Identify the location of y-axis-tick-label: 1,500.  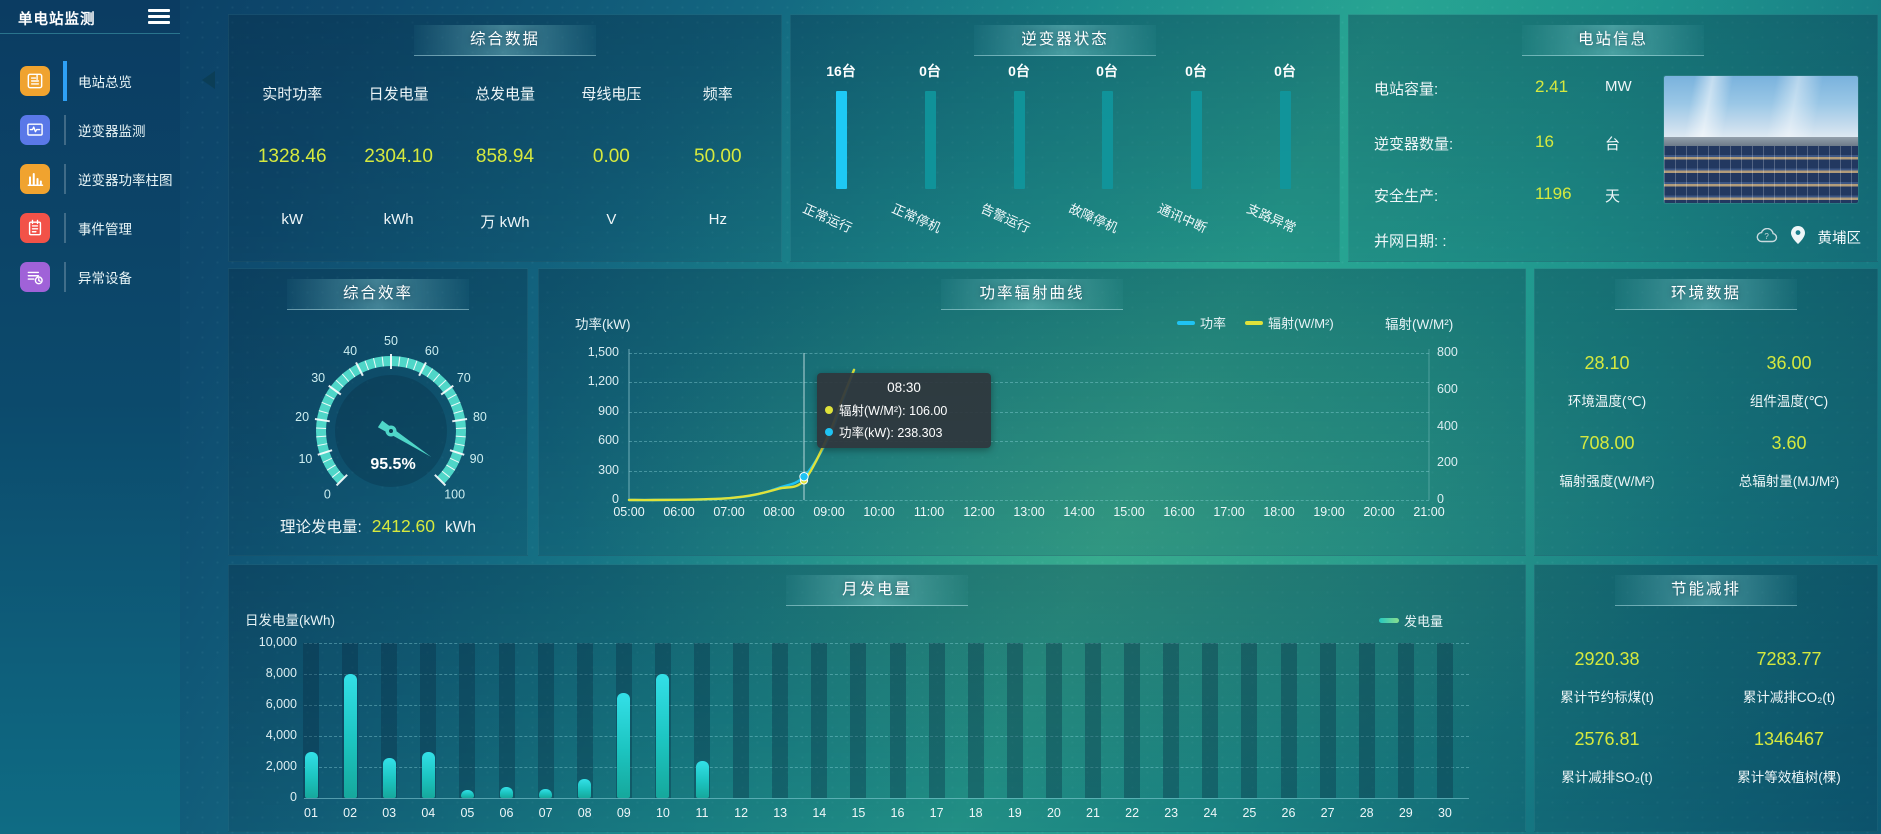
(603, 352).